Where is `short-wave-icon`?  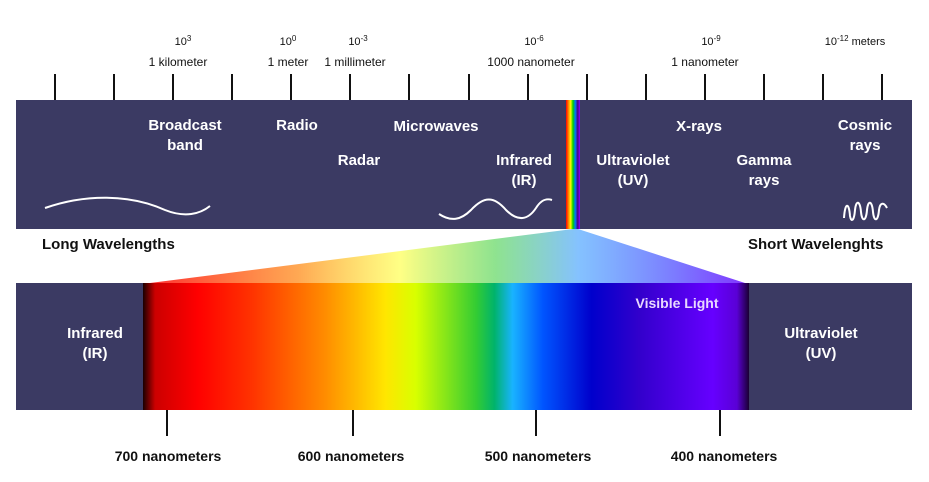 short-wave-icon is located at coordinates (865, 211).